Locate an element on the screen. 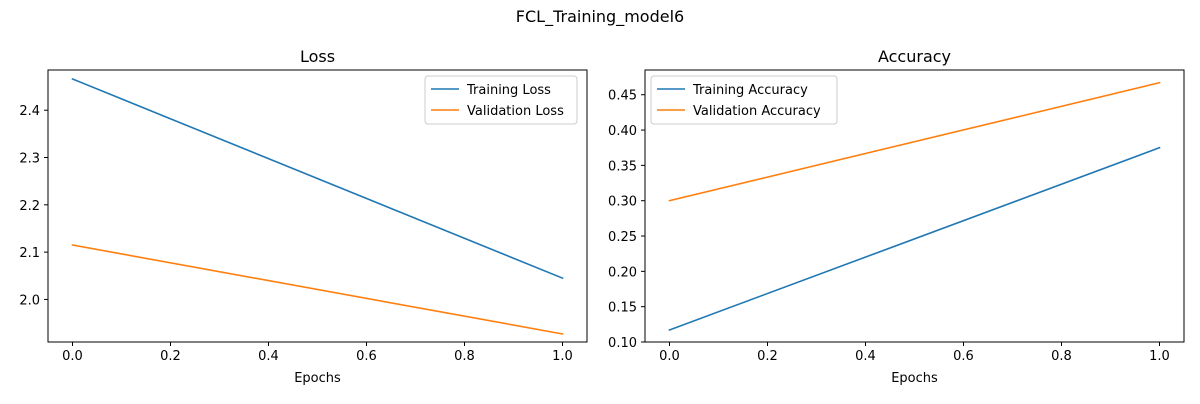 The height and width of the screenshot is (404, 1200). accuracy-y-tick-label: 0.30 is located at coordinates (622, 202).